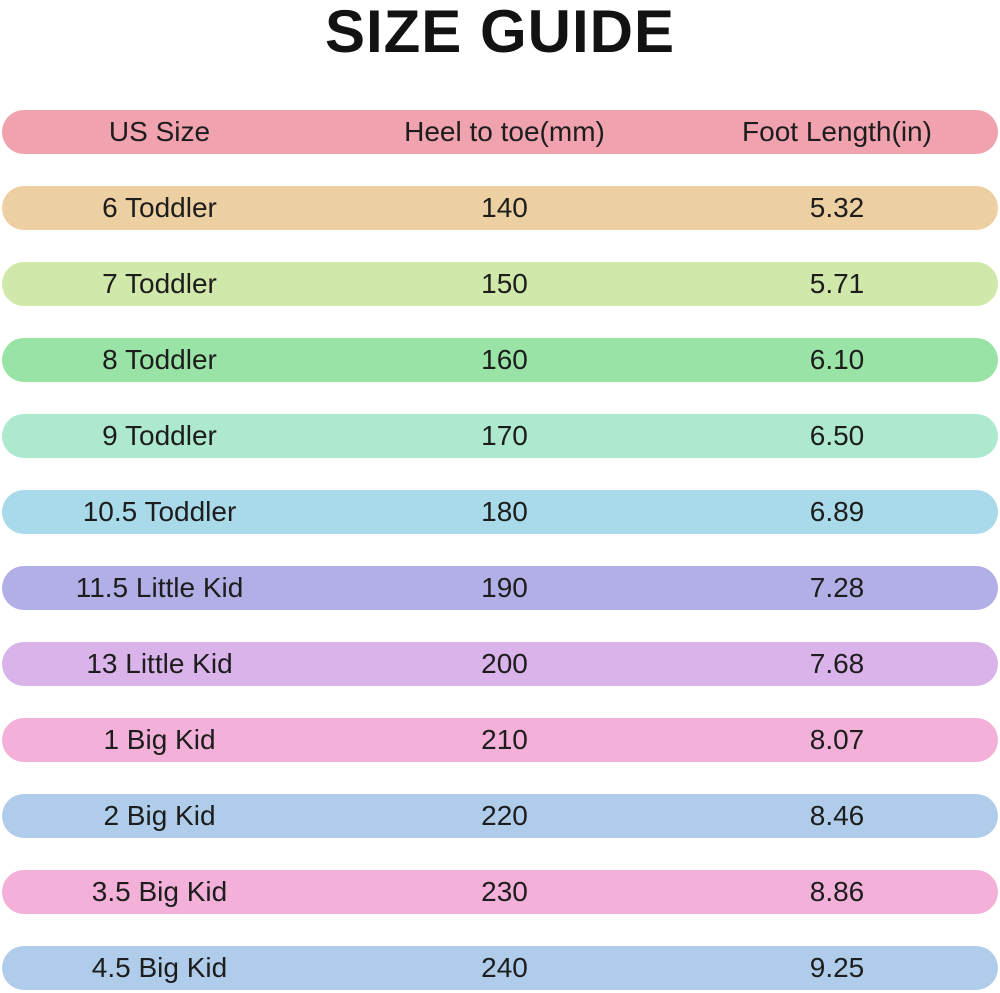 The width and height of the screenshot is (1000, 993). I want to click on foot-length-cell: 5.32, so click(837, 207).